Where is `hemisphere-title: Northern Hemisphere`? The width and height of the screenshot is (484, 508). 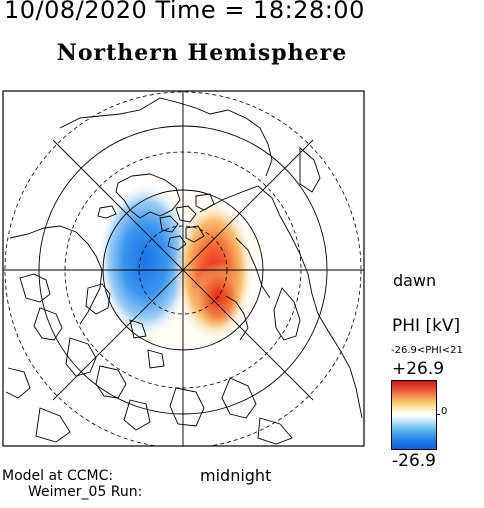 hemisphere-title: Northern Hemisphere is located at coordinates (202, 53).